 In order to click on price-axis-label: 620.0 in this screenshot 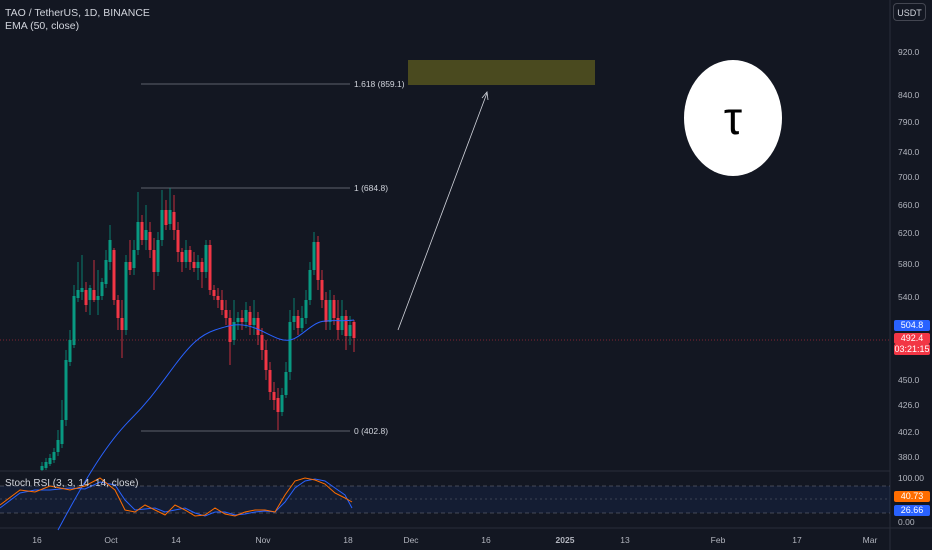, I will do `click(909, 233)`.